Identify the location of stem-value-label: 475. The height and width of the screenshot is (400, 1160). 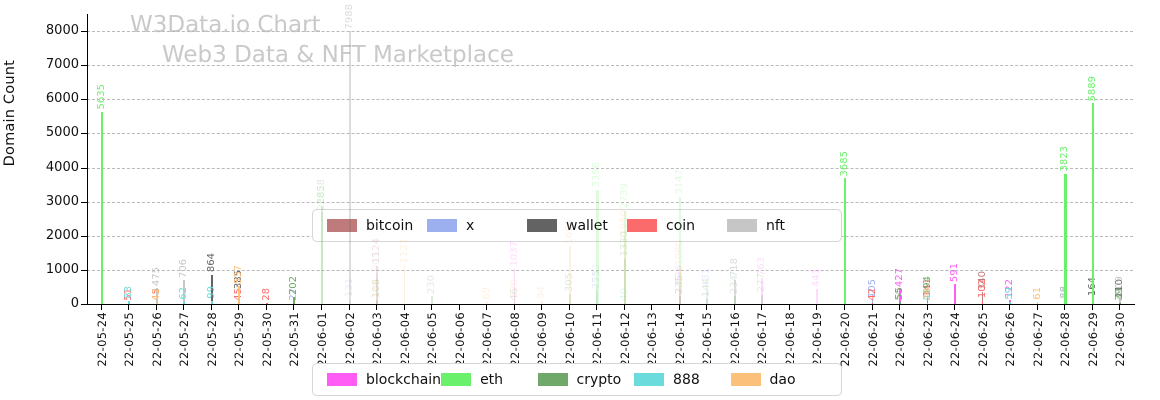
(156, 276).